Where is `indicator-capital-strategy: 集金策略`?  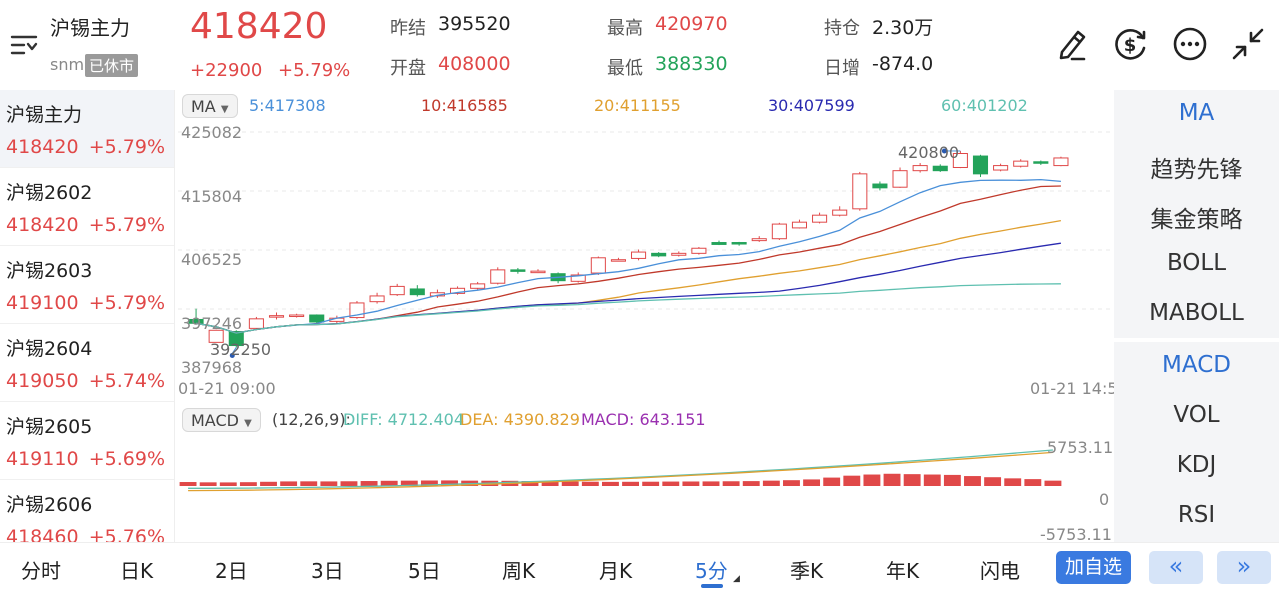
indicator-capital-strategy: 集金策略 is located at coordinates (1196, 220).